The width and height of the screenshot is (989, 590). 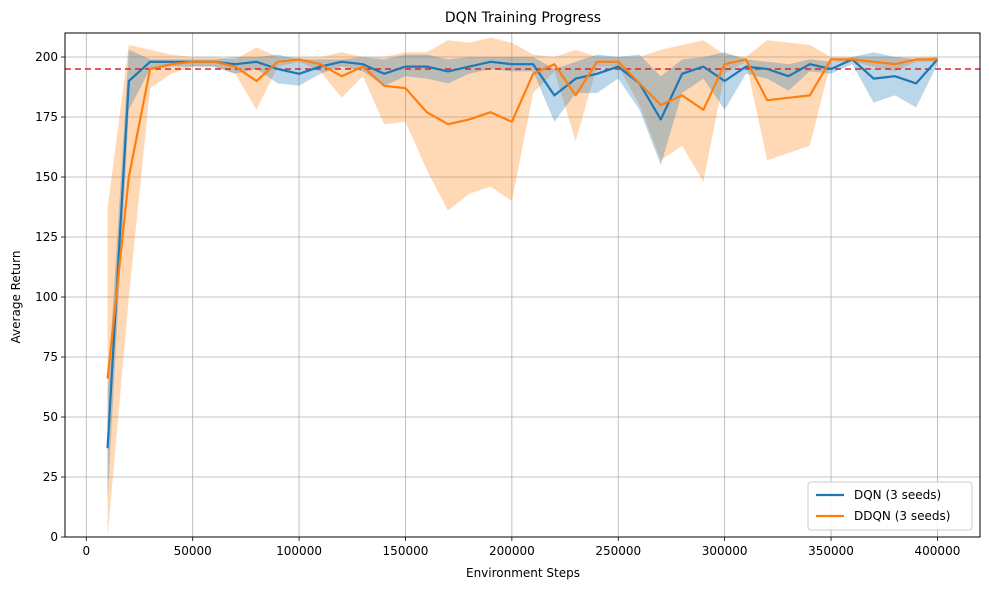 I want to click on legend-box, so click(x=890, y=506).